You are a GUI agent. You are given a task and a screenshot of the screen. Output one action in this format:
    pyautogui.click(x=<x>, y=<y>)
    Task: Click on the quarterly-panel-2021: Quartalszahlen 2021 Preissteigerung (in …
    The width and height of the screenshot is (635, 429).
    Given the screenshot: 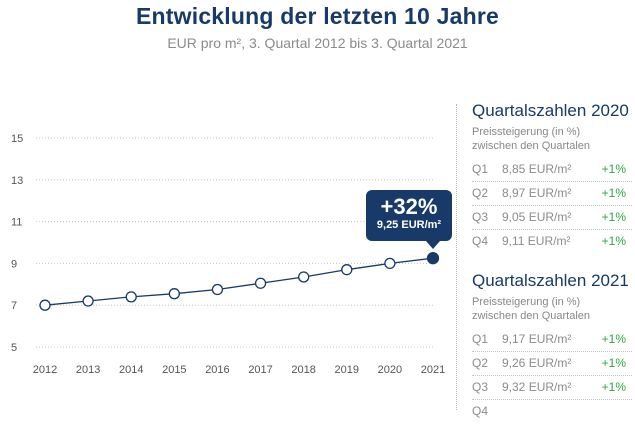 What is the action you would take?
    pyautogui.click(x=552, y=347)
    